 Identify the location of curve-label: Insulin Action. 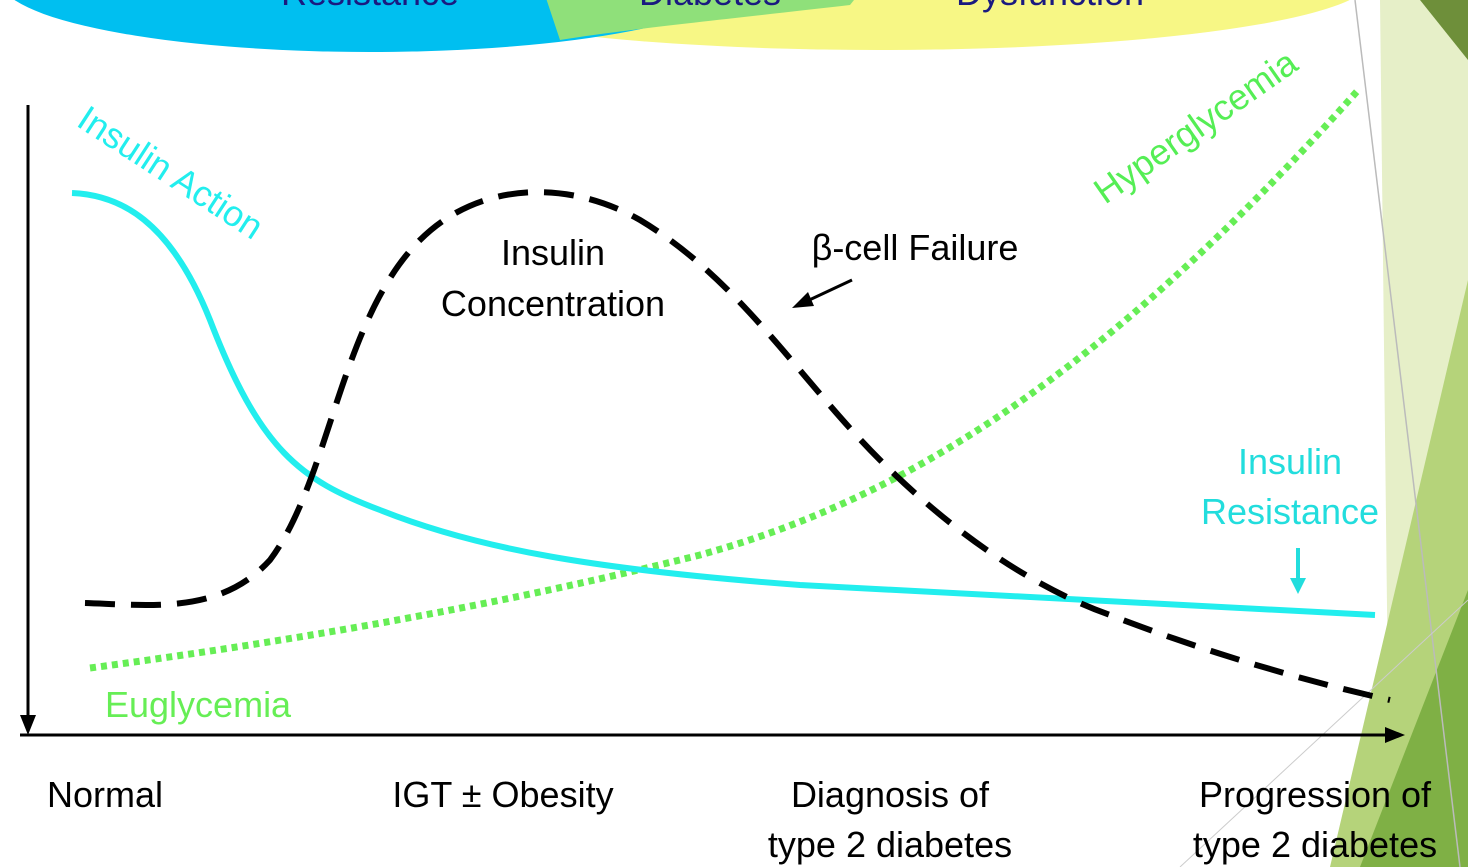
(171, 172).